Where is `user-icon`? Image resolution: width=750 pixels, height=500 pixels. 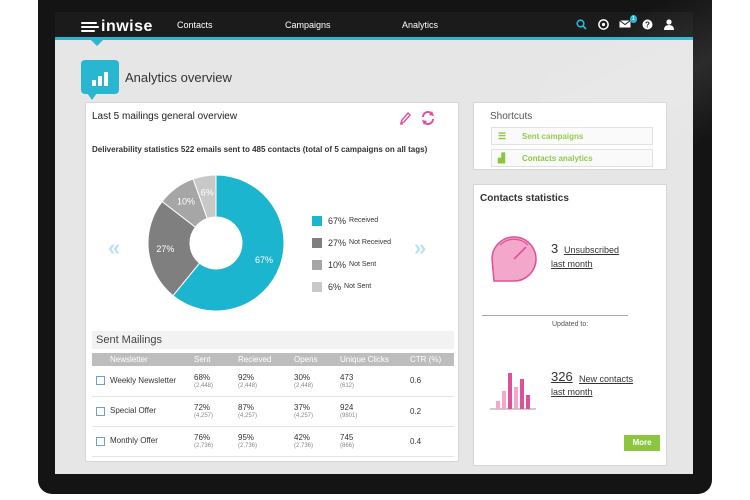 user-icon is located at coordinates (669, 24).